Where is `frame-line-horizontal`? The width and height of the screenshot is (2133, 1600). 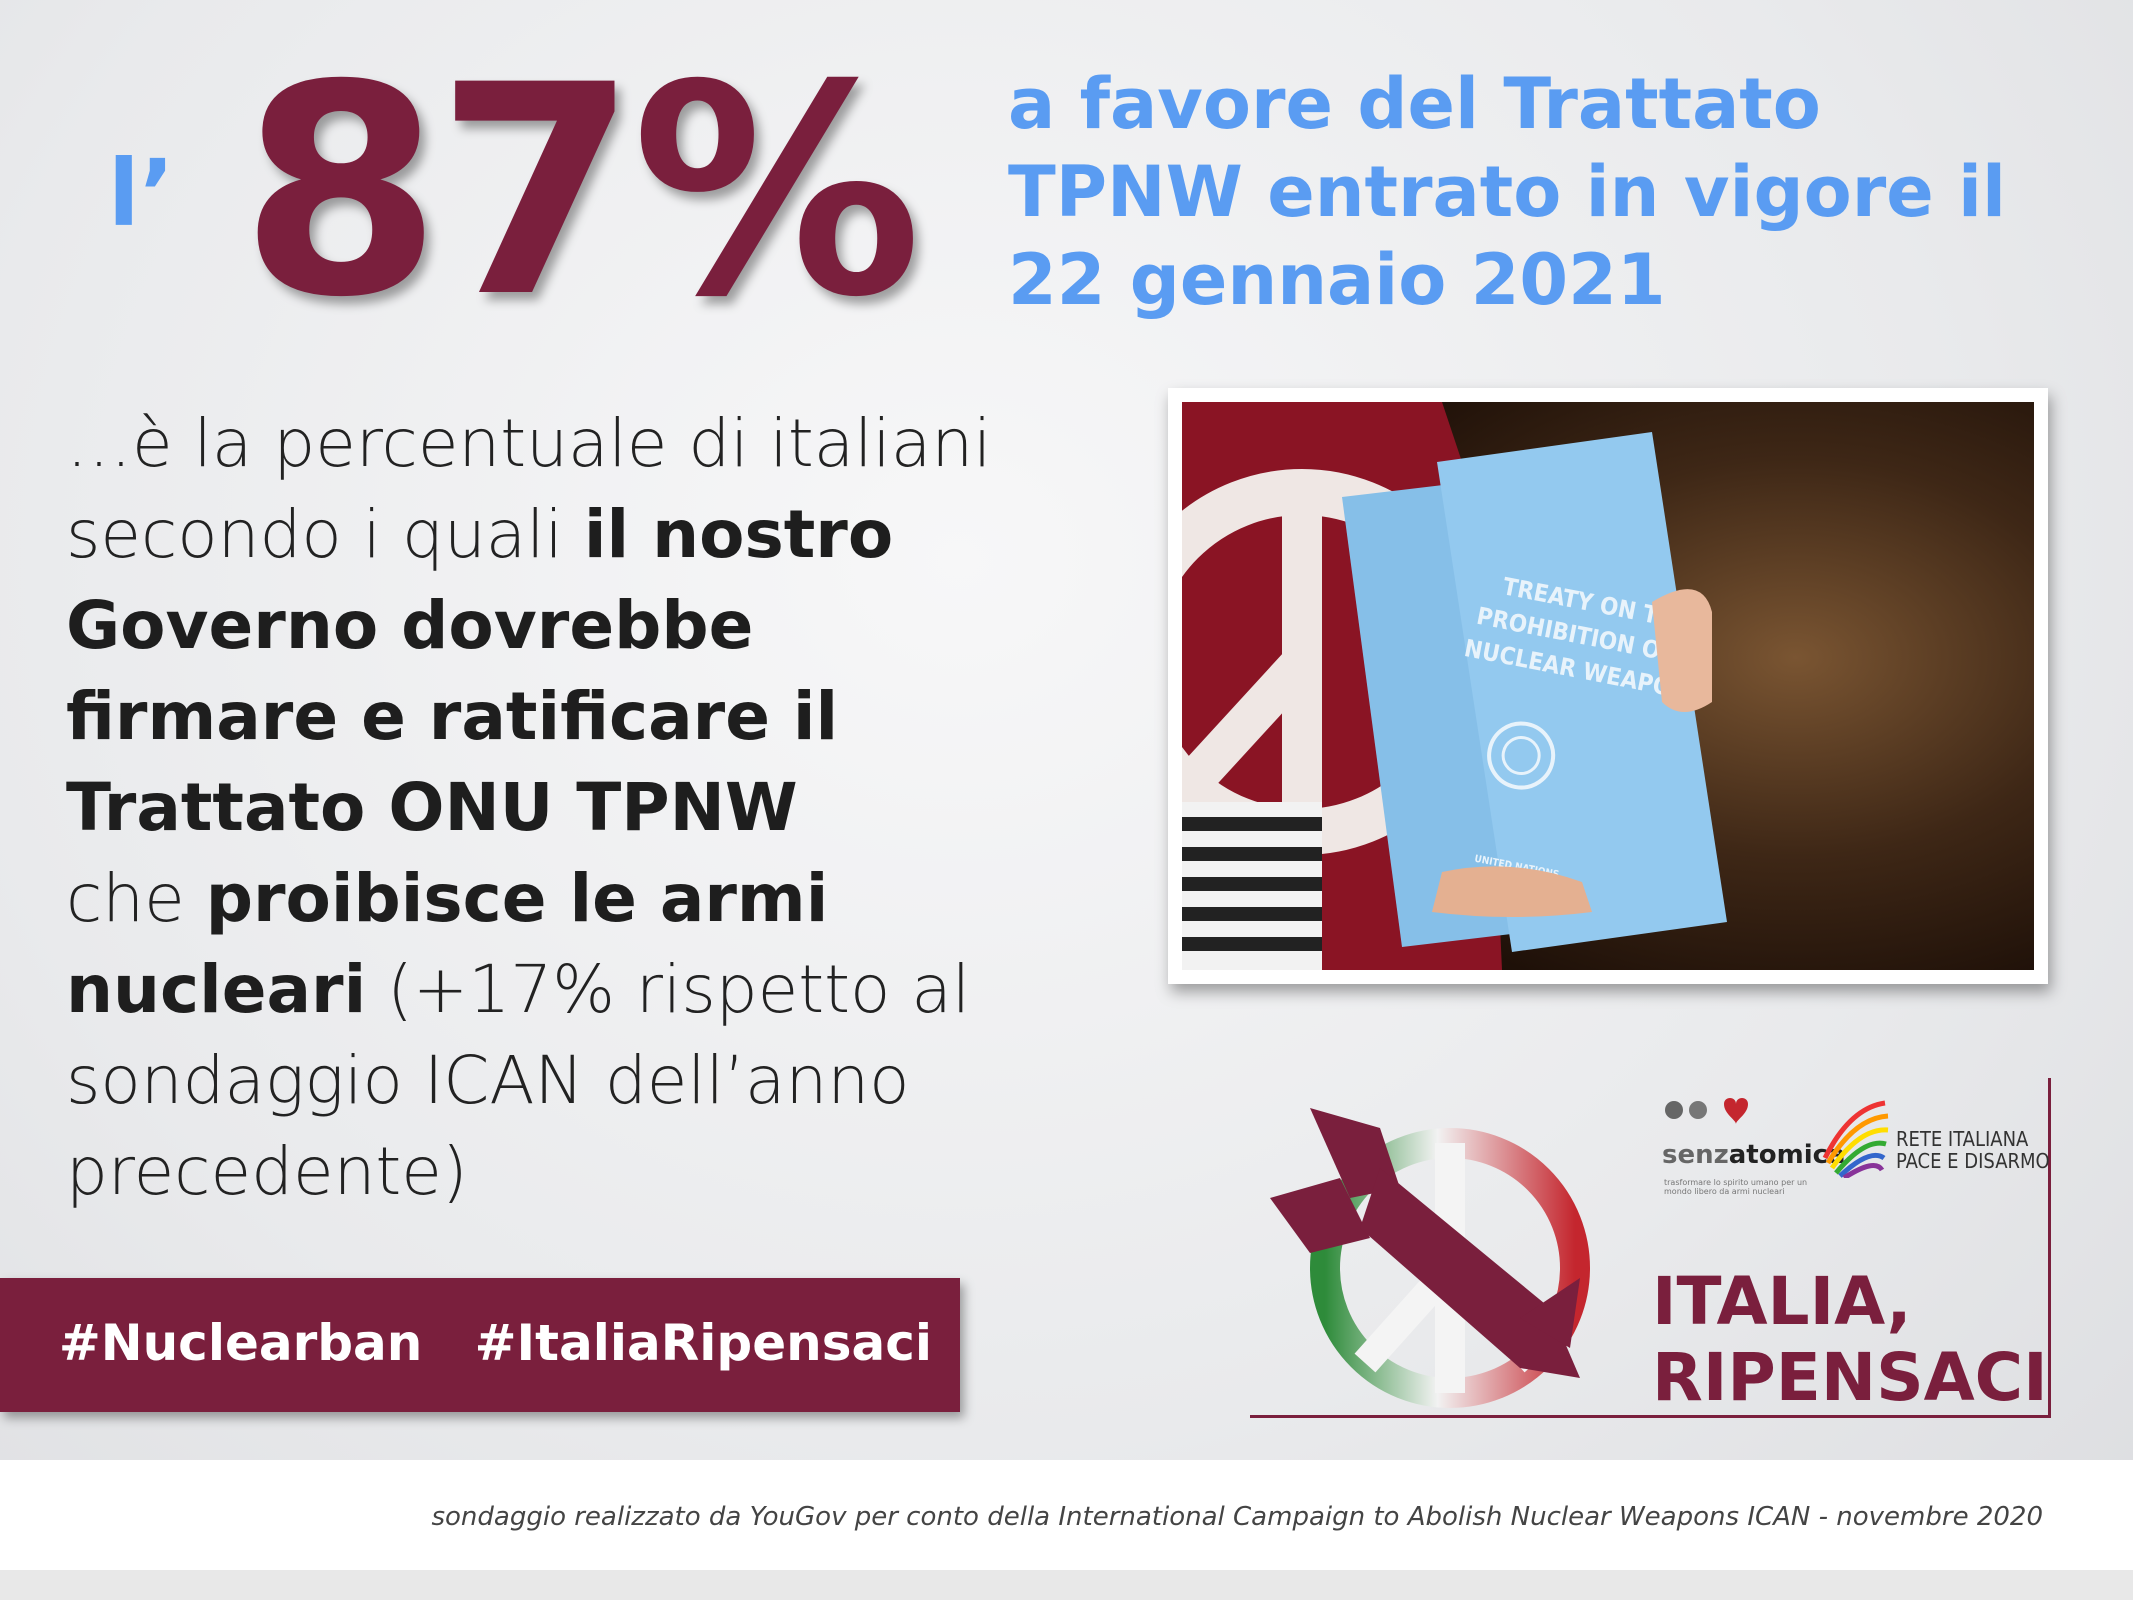
frame-line-horizontal is located at coordinates (1650, 1416).